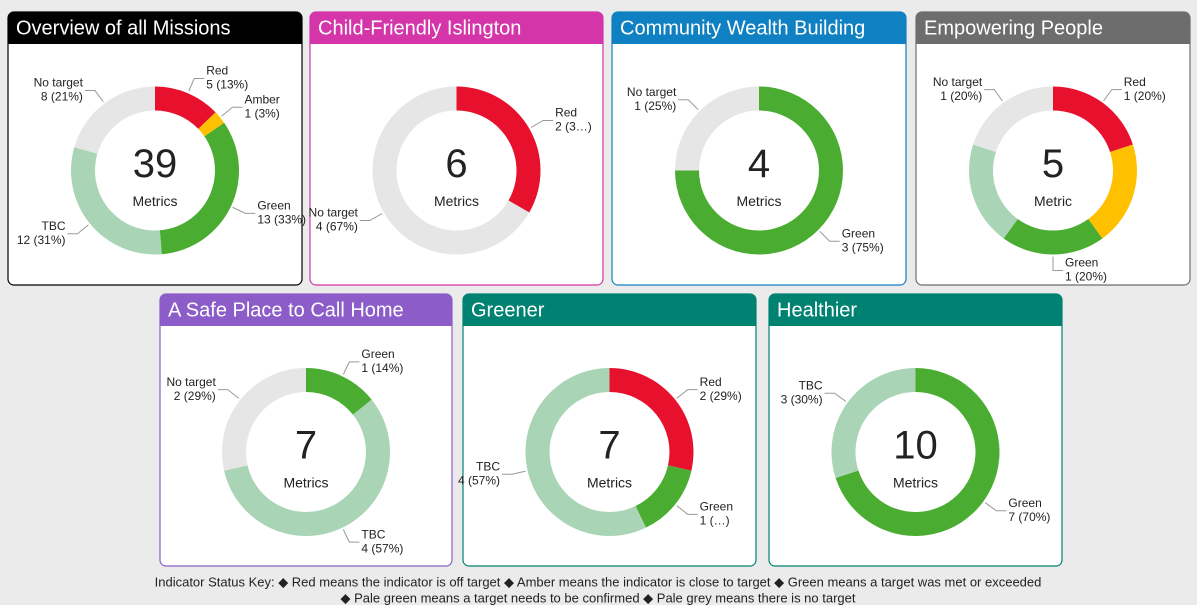  Describe the element at coordinates (1053, 164) in the screenshot. I see `center-total: 5` at that location.